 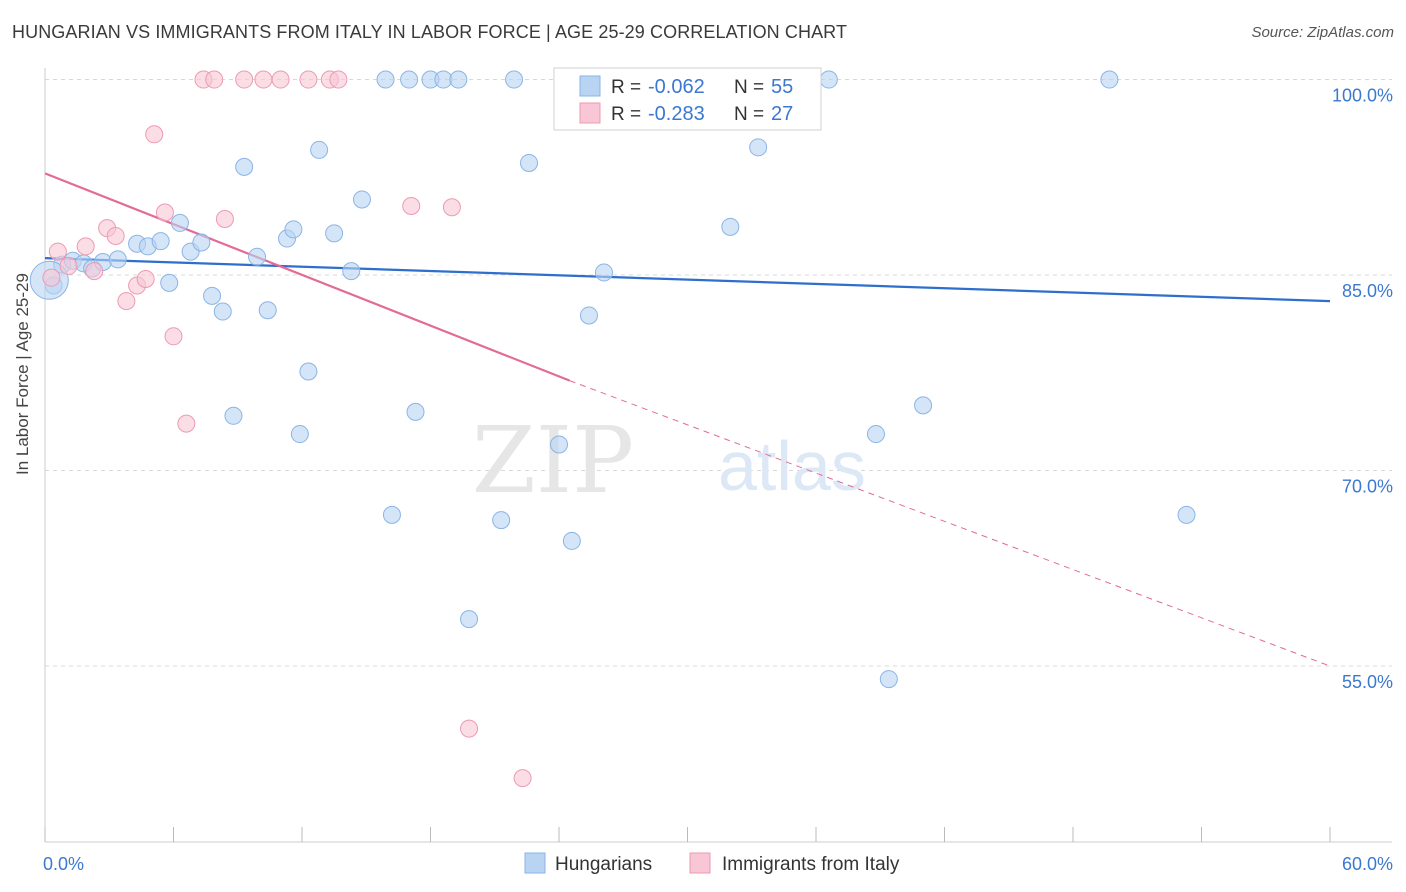 I want to click on legend-n-value: 55, so click(x=782, y=87).